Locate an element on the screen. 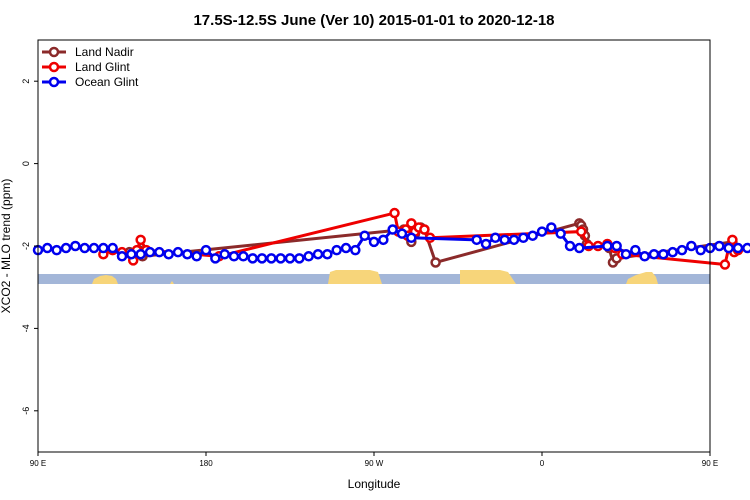 The image size is (750, 500). y-tick-label: -2 is located at coordinates (26, 246).